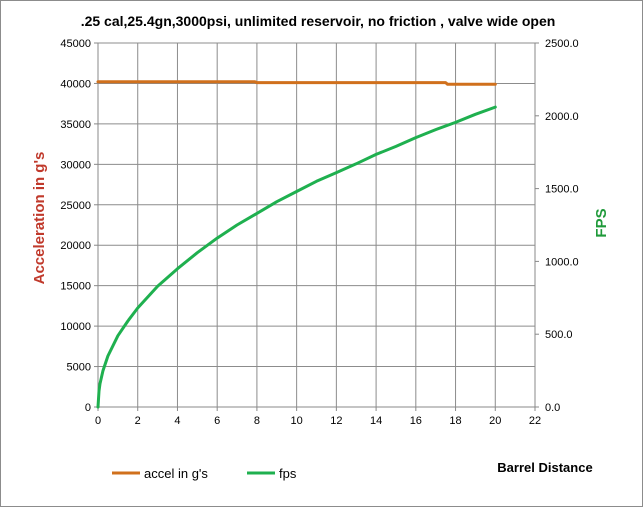  I want to click on legend: accel in g's fps, so click(204, 473).